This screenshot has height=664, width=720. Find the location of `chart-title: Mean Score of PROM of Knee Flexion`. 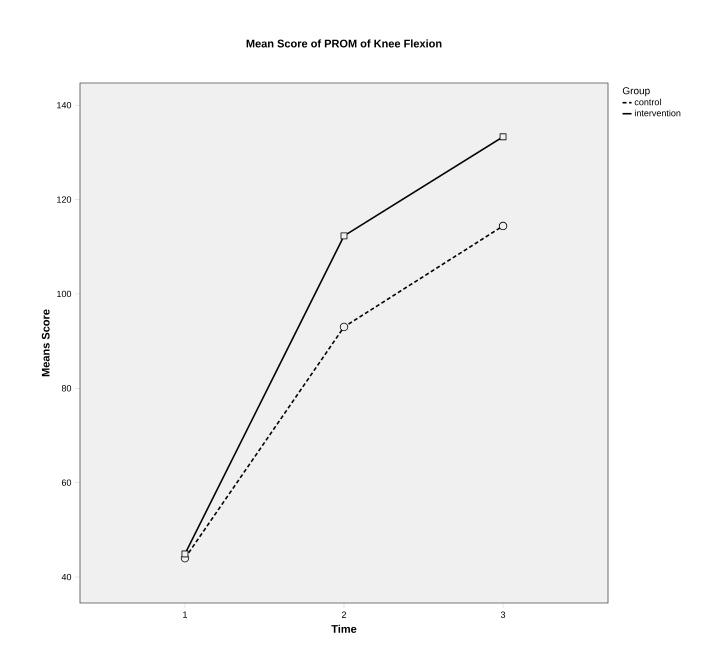

chart-title: Mean Score of PROM of Knee Flexion is located at coordinates (344, 43).